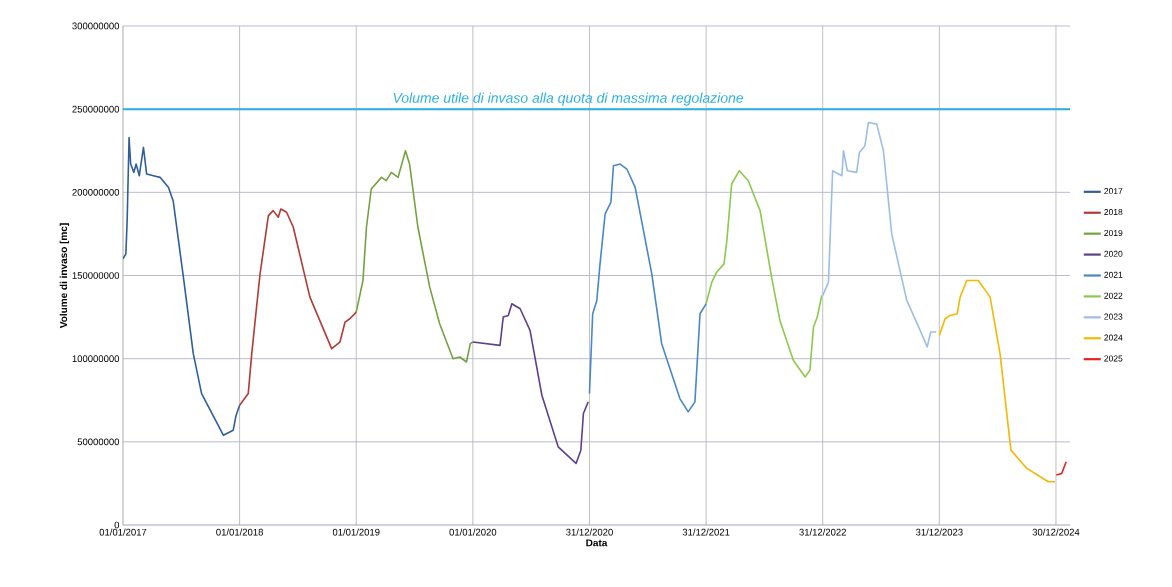  What do you see at coordinates (96, 192) in the screenshot?
I see `y-tick-label: 200000000` at bounding box center [96, 192].